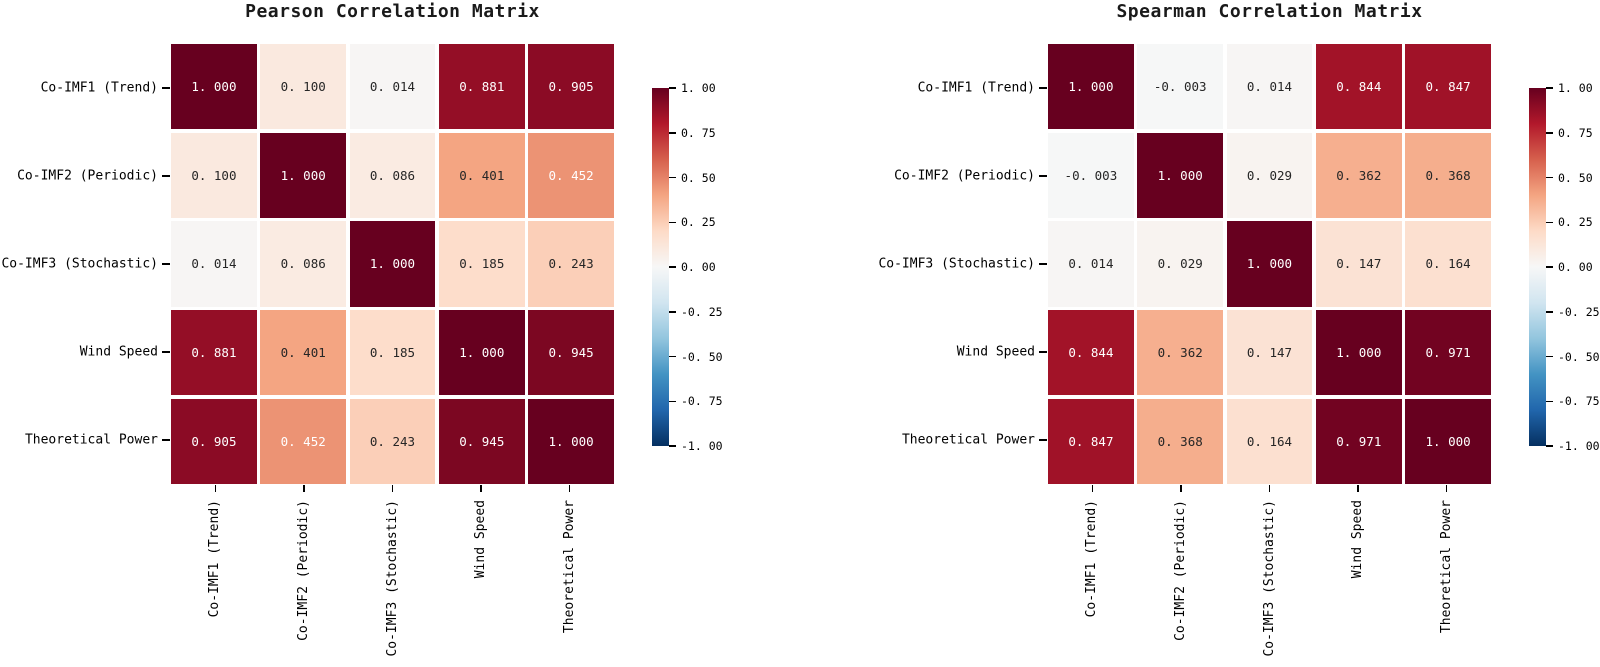 This screenshot has width=1600, height=667. I want to click on heatmap-cell: 0. 100, so click(303, 87).